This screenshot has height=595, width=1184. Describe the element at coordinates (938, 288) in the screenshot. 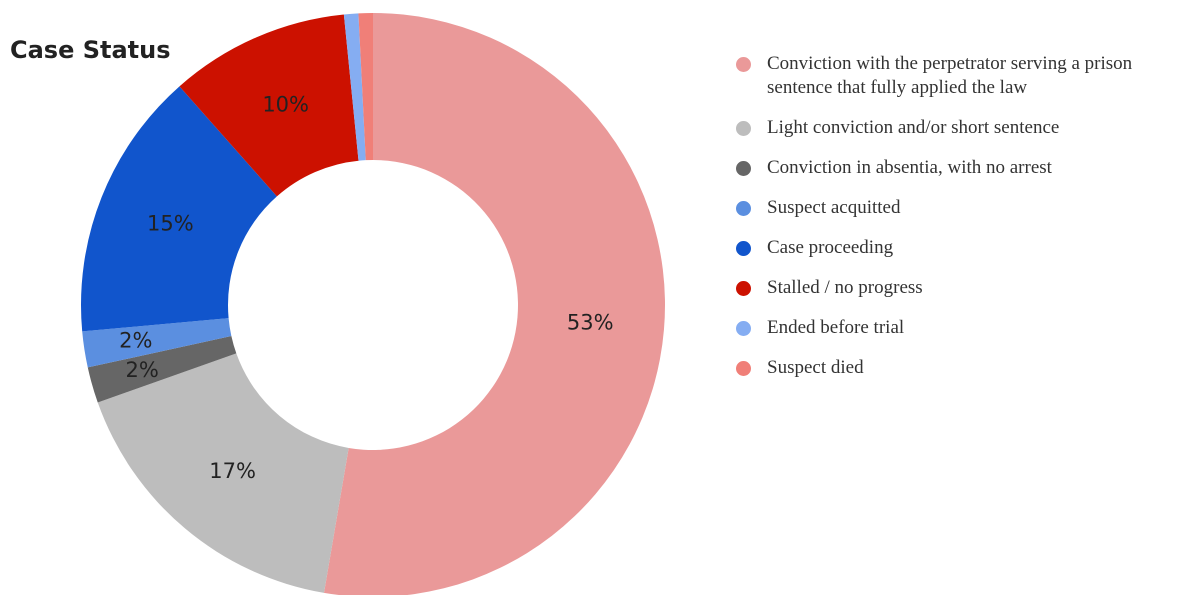

I see `legend-item: Stalled / no progress` at that location.